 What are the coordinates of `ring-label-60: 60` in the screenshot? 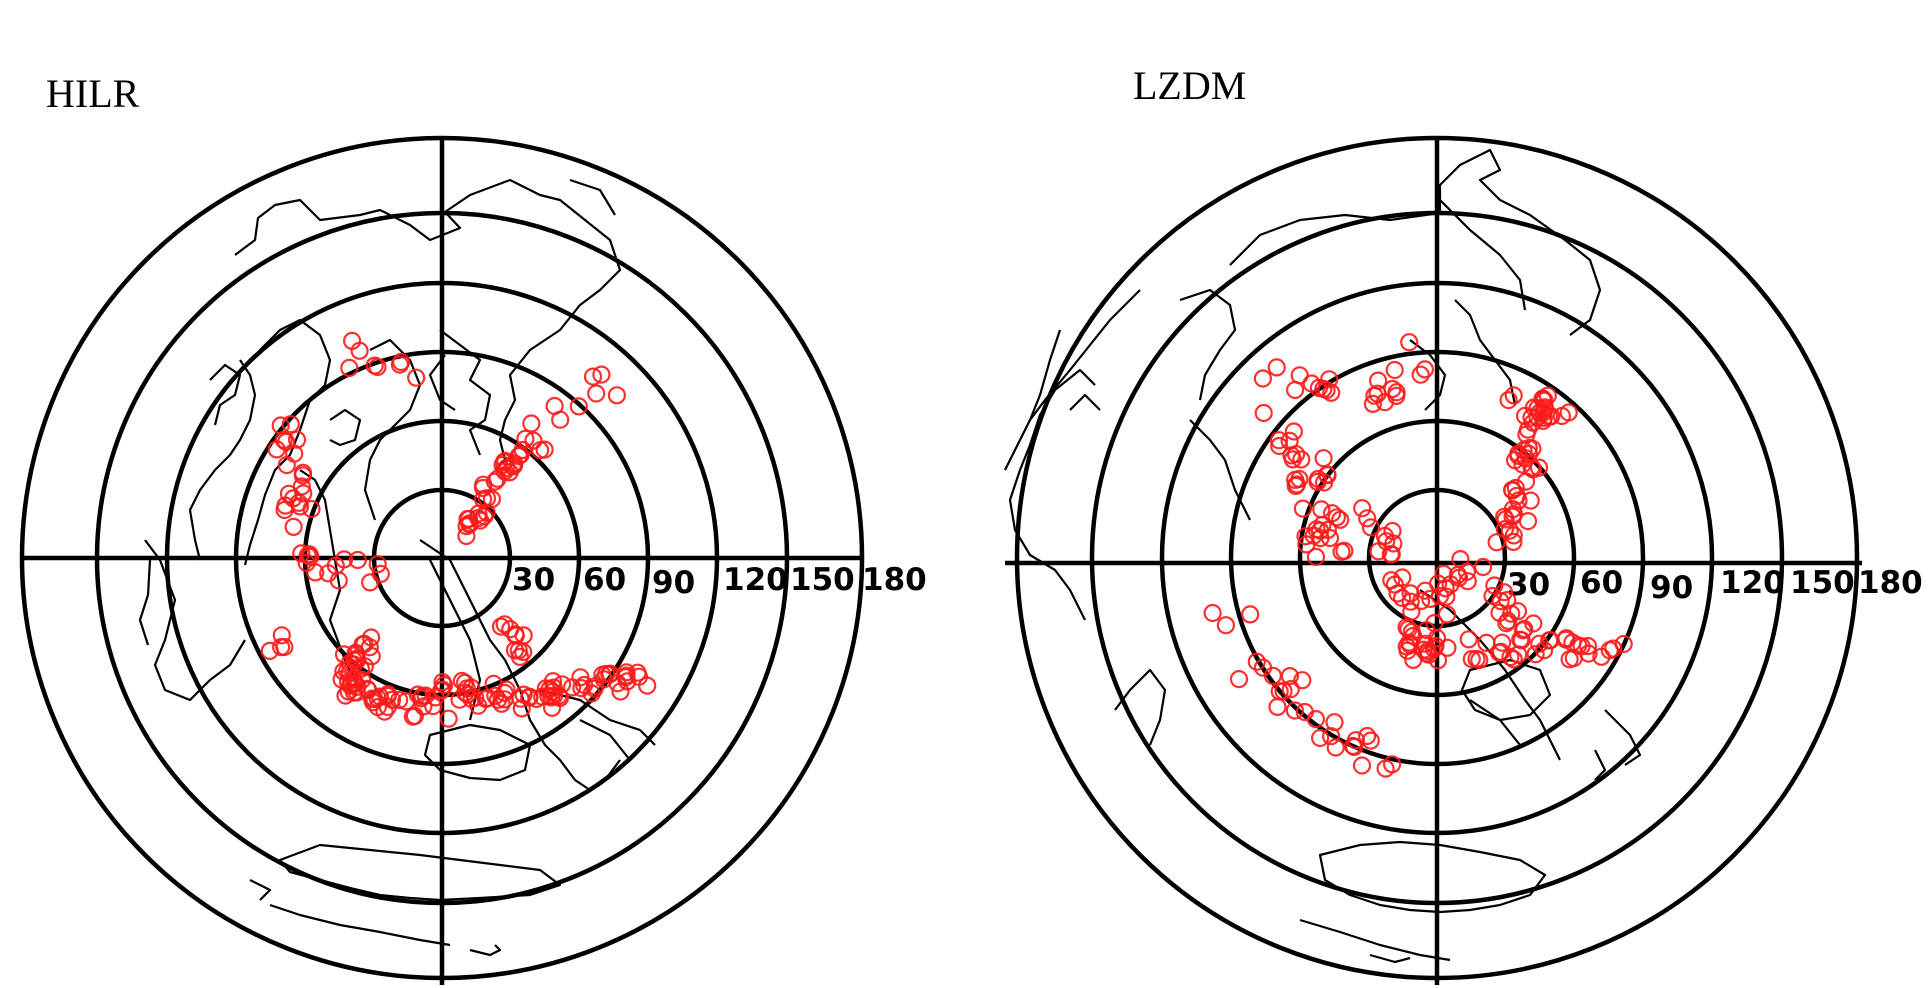 It's located at (1601, 583).